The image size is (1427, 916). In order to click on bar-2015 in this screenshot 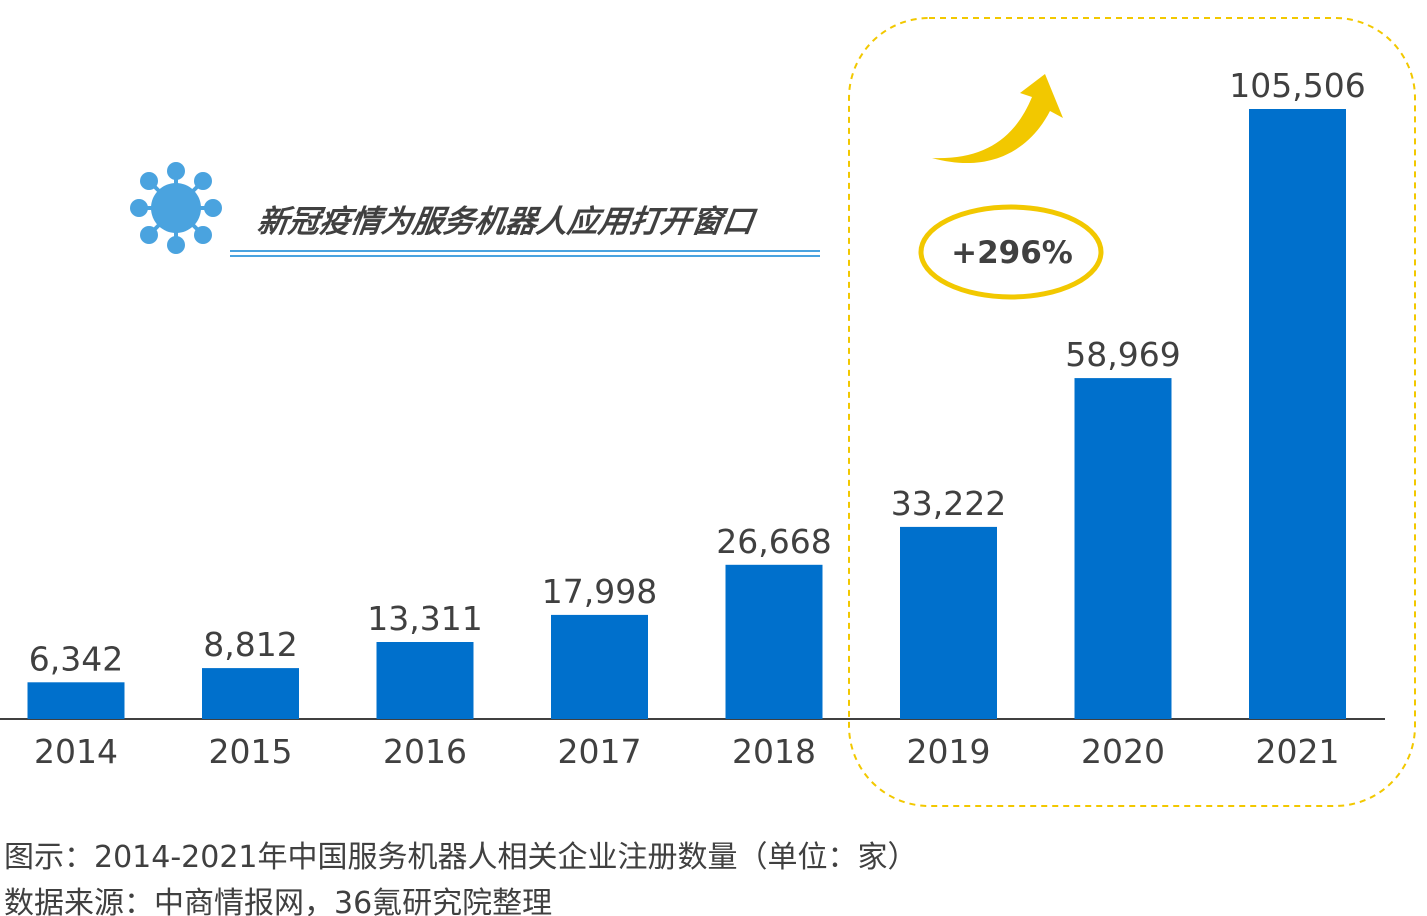, I will do `click(250, 693)`.